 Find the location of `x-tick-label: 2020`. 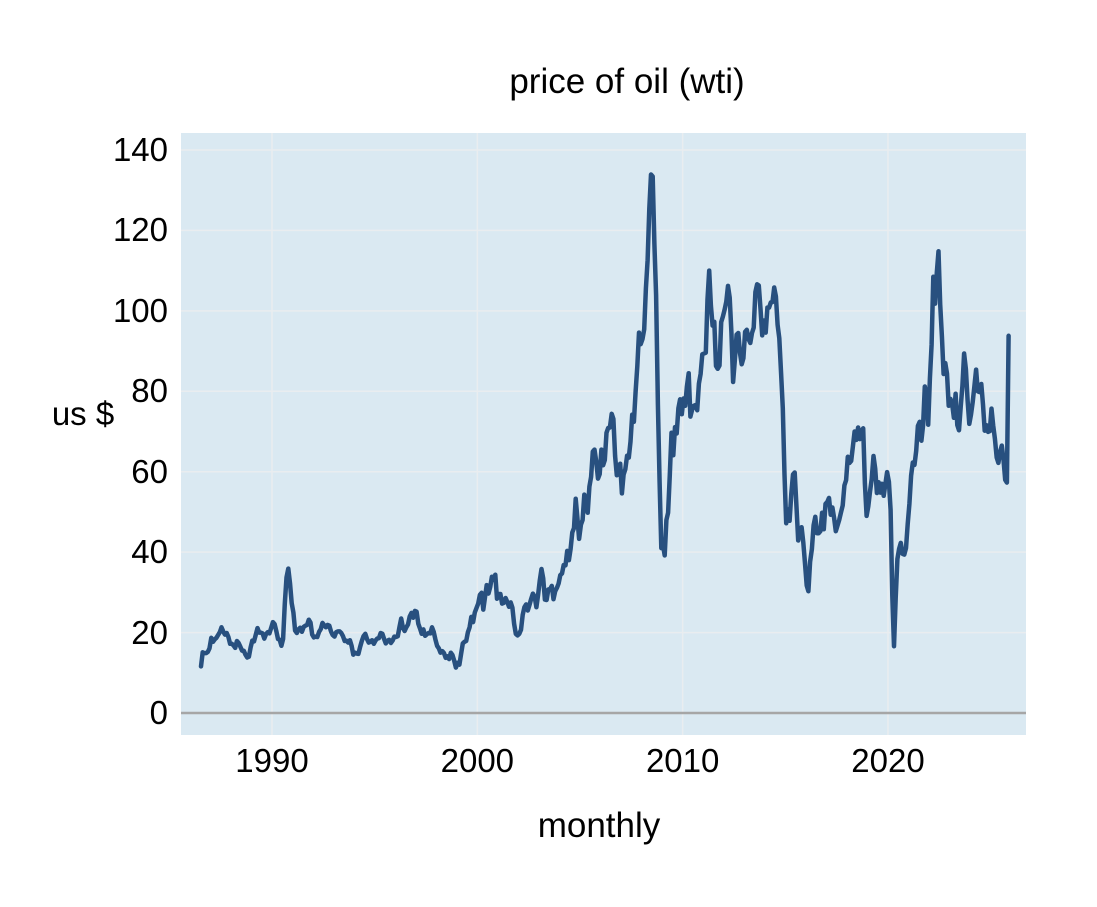

x-tick-label: 2020 is located at coordinates (888, 760).